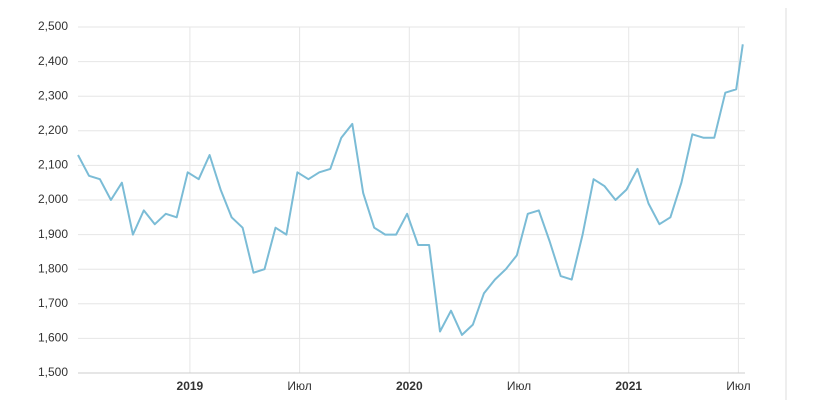 This screenshot has height=400, width=838. What do you see at coordinates (53, 234) in the screenshot?
I see `y-tick-label: 1,900` at bounding box center [53, 234].